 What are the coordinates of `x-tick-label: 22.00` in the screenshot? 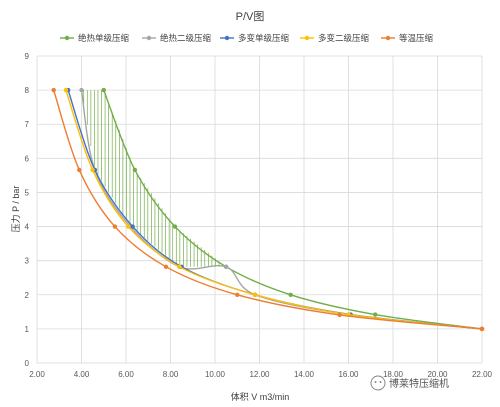 It's located at (482, 374).